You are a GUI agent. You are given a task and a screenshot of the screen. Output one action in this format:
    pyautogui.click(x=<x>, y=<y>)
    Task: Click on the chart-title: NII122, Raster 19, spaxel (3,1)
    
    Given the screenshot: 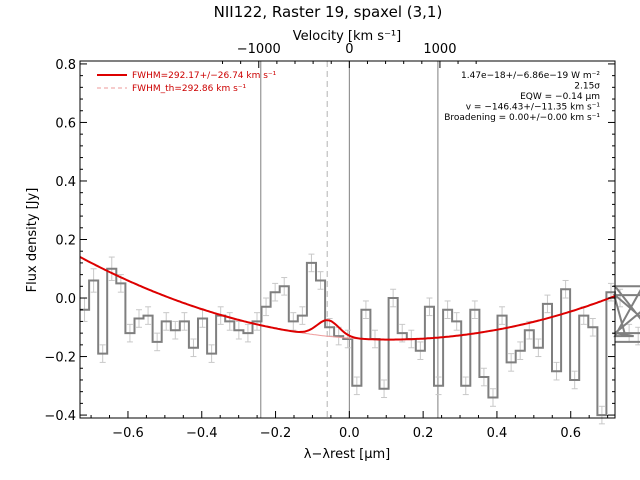 What is the action you would take?
    pyautogui.click(x=328, y=12)
    